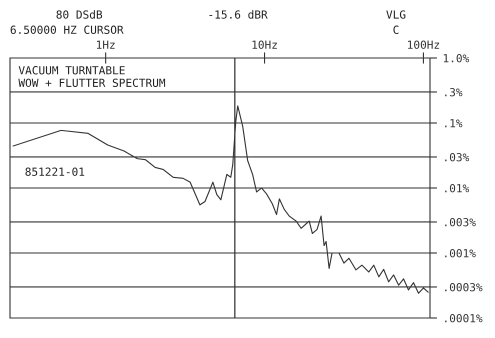 This screenshot has height=338, width=495. I want to click on x-tick-label: 100Hz, so click(424, 44).